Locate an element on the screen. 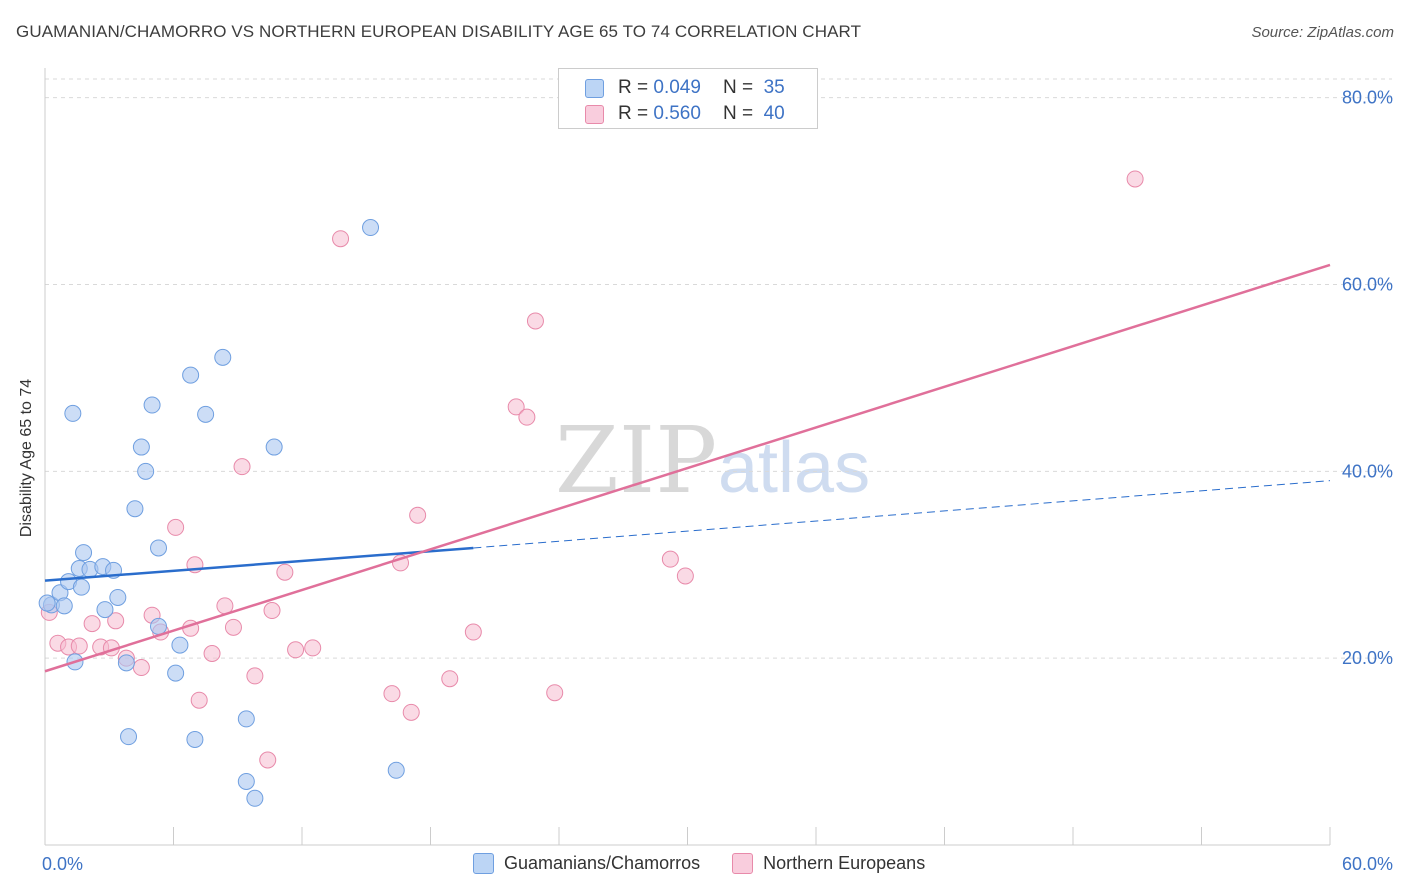  guamanian-trend-dashed is located at coordinates (902, 514).